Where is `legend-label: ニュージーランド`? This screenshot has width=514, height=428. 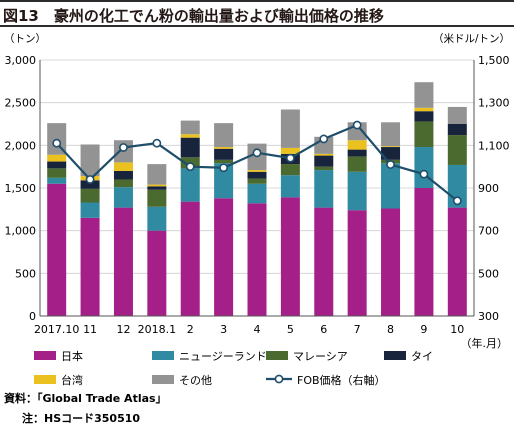 legend-label: ニュージーランド is located at coordinates (223, 356).